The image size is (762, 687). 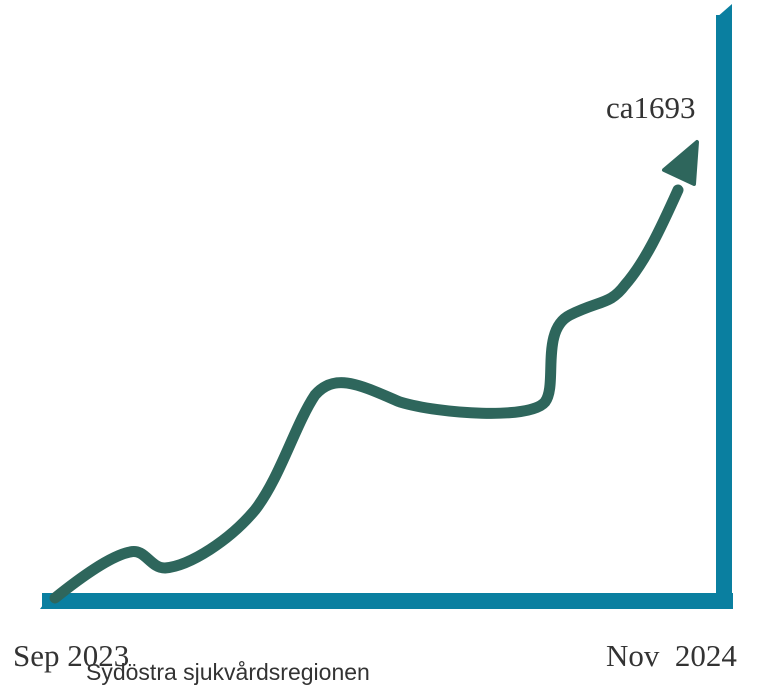 I want to click on trend-arrowhead, so click(x=680, y=163).